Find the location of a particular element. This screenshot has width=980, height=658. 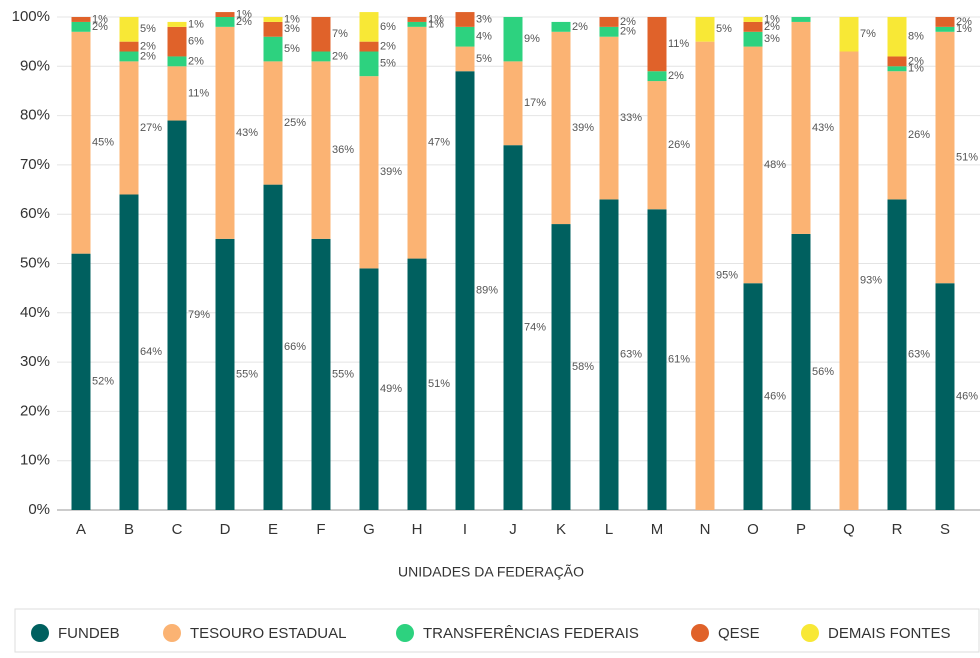

legend-label: TESOURO ESTADUAL is located at coordinates (268, 633).